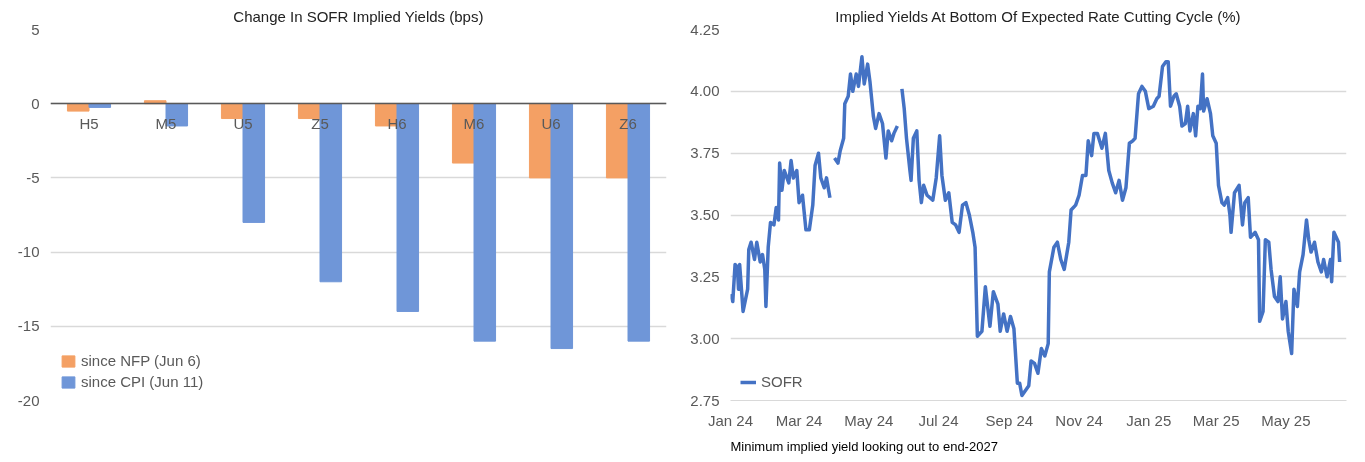 Image resolution: width=1365 pixels, height=462 pixels. Describe the element at coordinates (1286, 420) in the screenshot. I see `x-tick-label: May 25` at that location.